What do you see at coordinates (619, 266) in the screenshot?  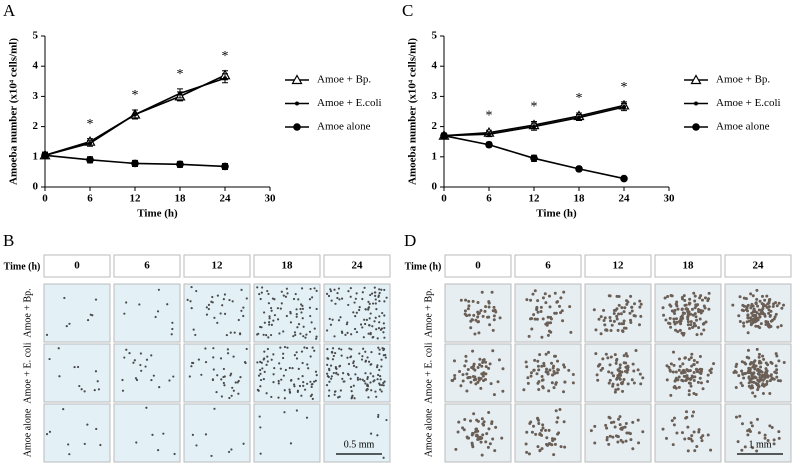 I see `column-header: 12` at bounding box center [619, 266].